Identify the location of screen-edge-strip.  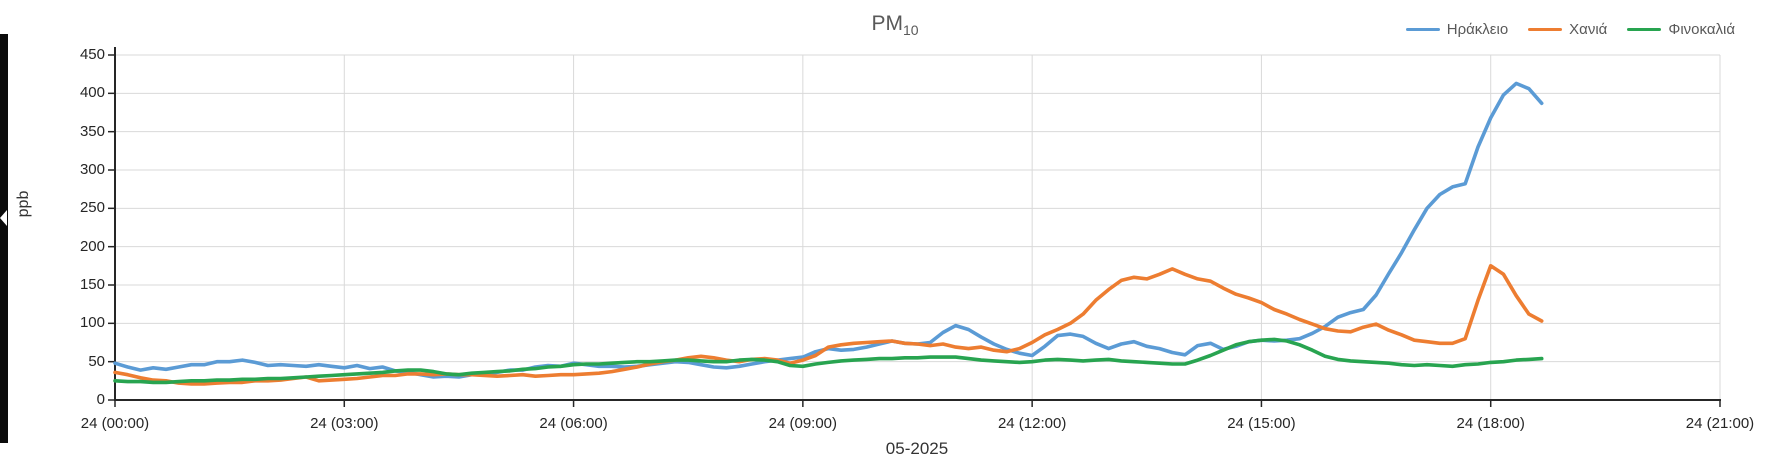
(4, 238).